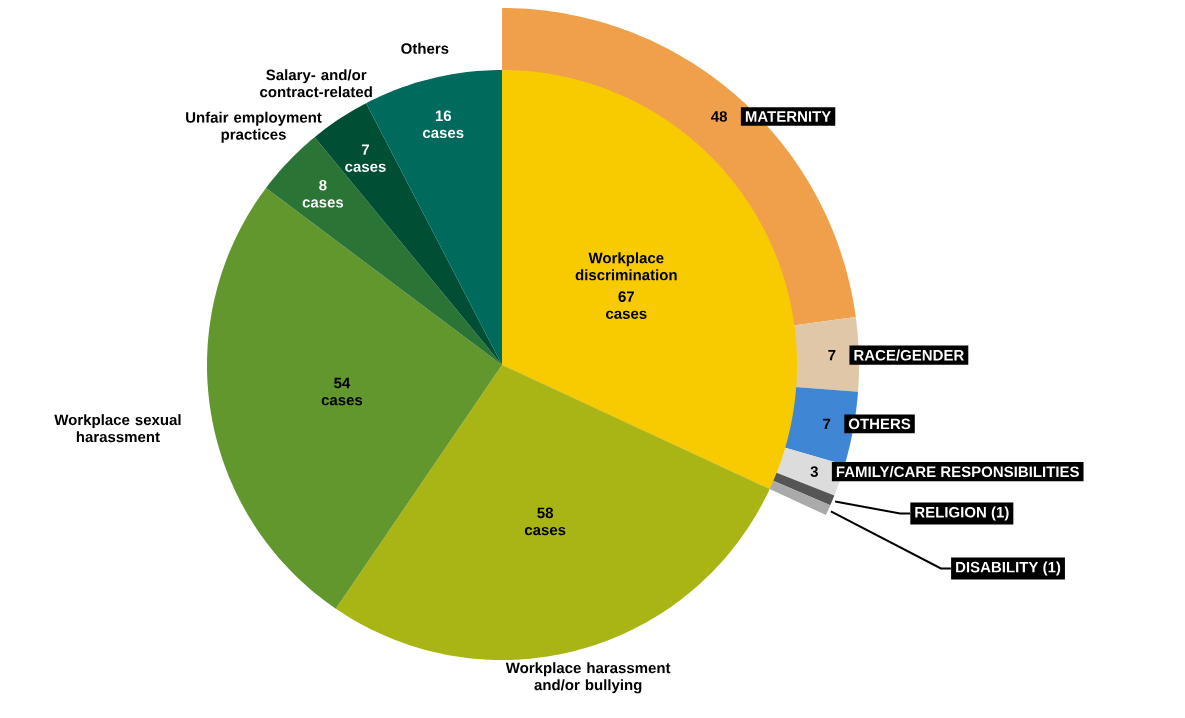  I want to click on slice-label: MATERNITY, so click(788, 116).